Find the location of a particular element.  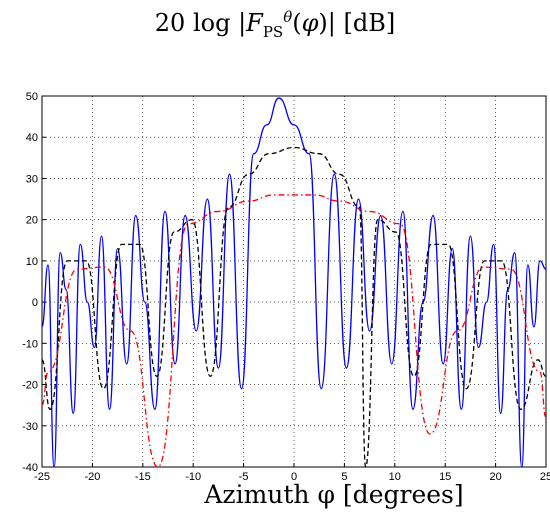

x-tick-label: 25 is located at coordinates (545, 477).